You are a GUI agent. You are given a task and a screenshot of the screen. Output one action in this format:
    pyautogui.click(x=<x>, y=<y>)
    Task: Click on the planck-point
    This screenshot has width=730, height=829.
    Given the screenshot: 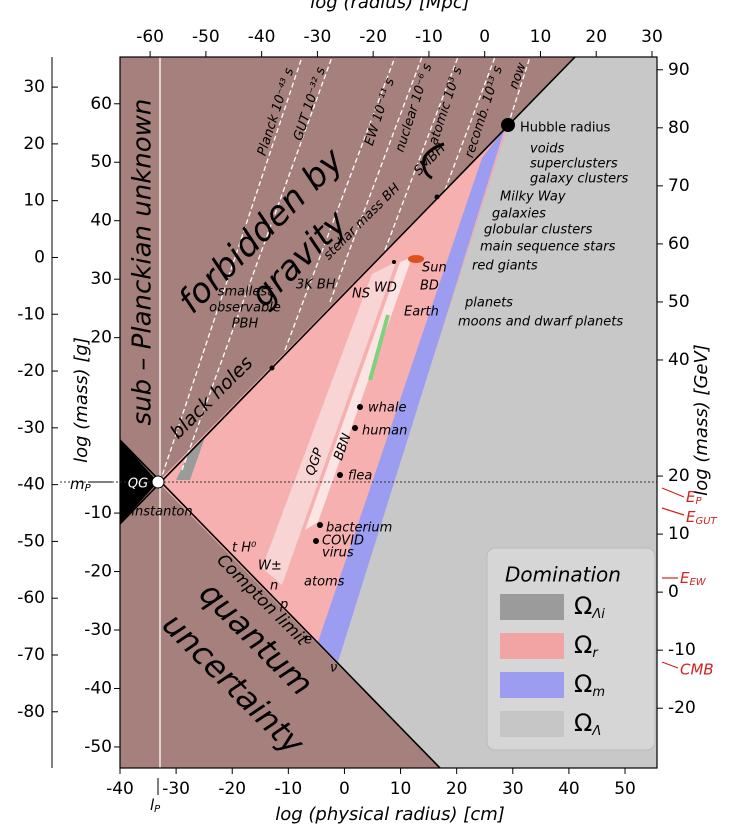 What is the action you would take?
    pyautogui.click(x=158, y=482)
    